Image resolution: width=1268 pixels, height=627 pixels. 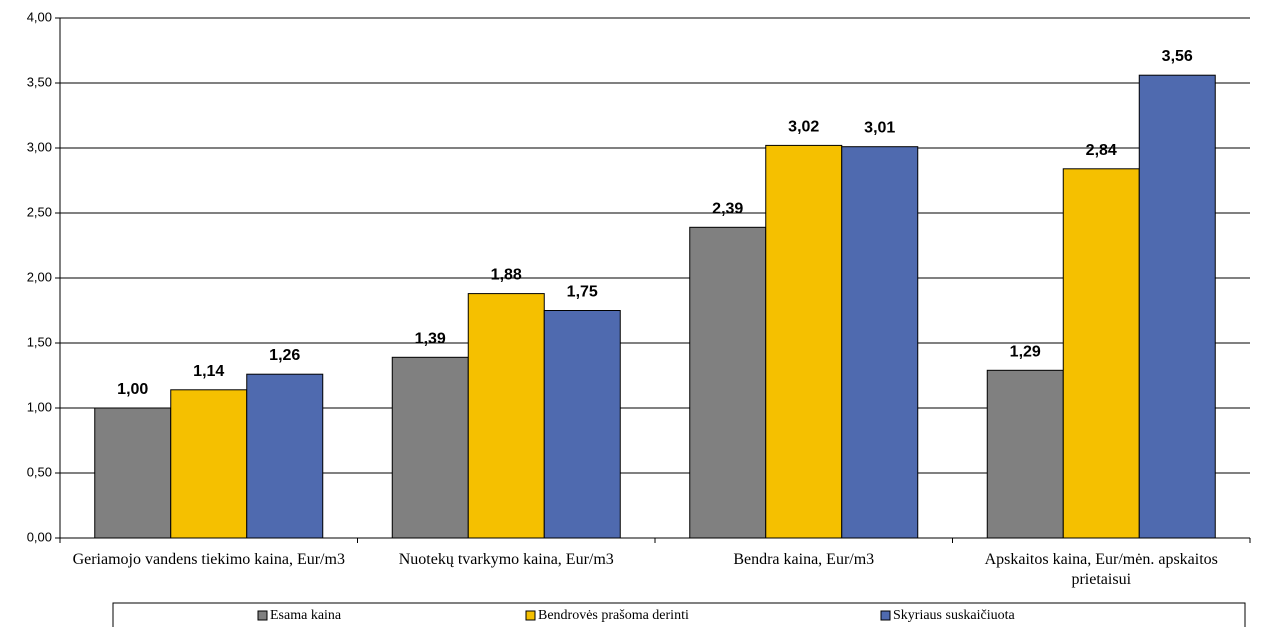 What do you see at coordinates (39, 81) in the screenshot?
I see `y-tick-label: 3,50` at bounding box center [39, 81].